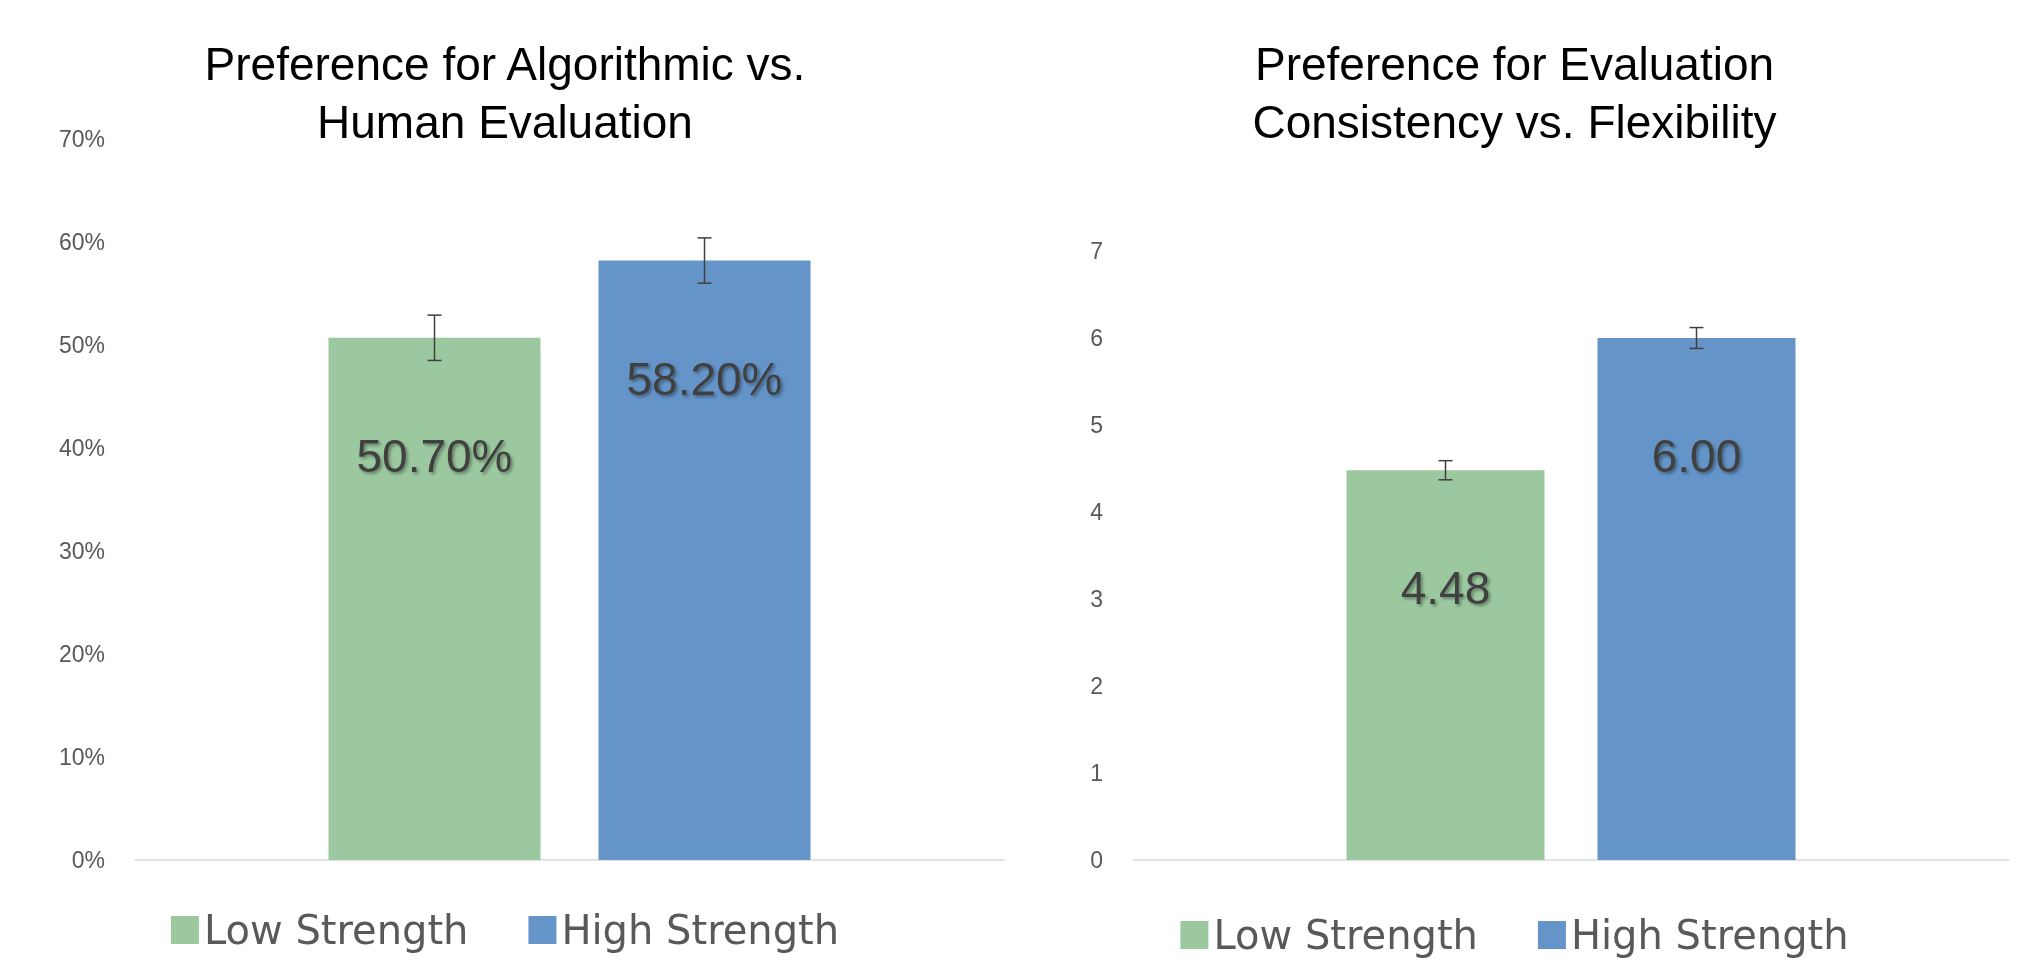 This screenshot has width=2019, height=966. Describe the element at coordinates (88, 860) in the screenshot. I see `y-tick-label: 0%` at that location.